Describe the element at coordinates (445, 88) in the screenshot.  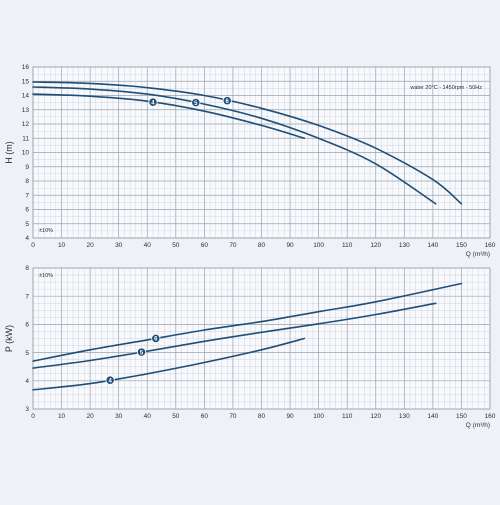
I see `conditions-note: water 20°C - 1450rpm - 50Hz` at that location.